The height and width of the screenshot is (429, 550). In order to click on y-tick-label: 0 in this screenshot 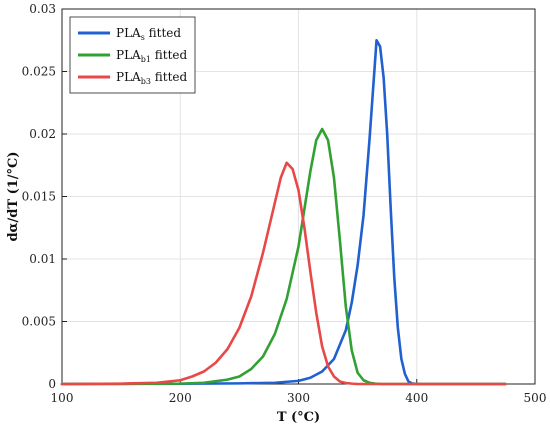, I will do `click(52, 384)`.